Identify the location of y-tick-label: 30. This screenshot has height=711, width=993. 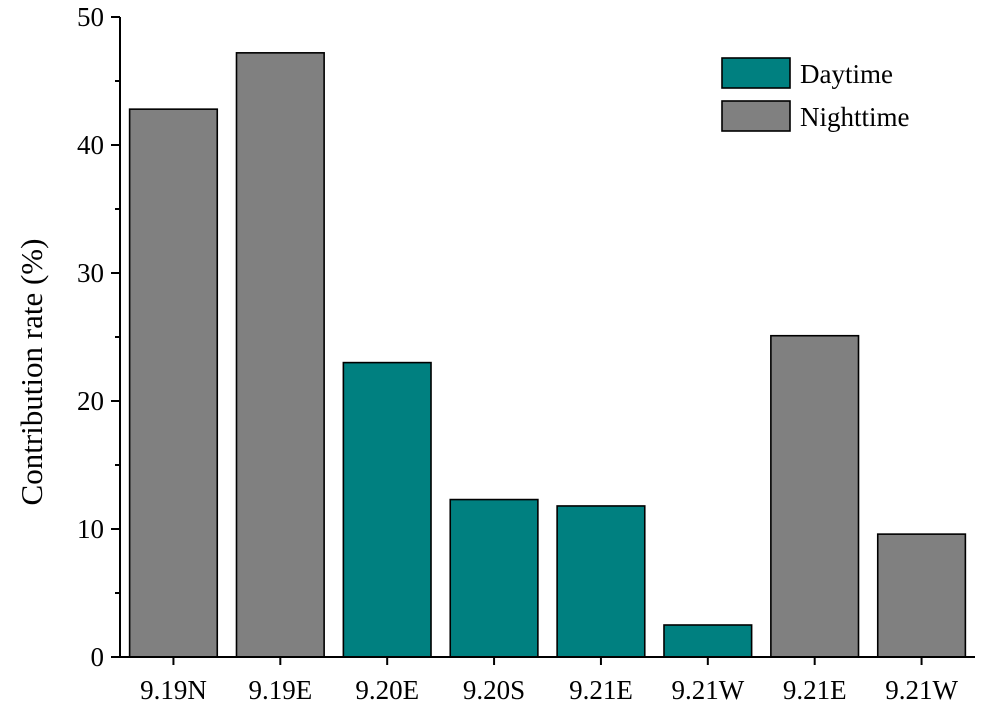
(90, 273).